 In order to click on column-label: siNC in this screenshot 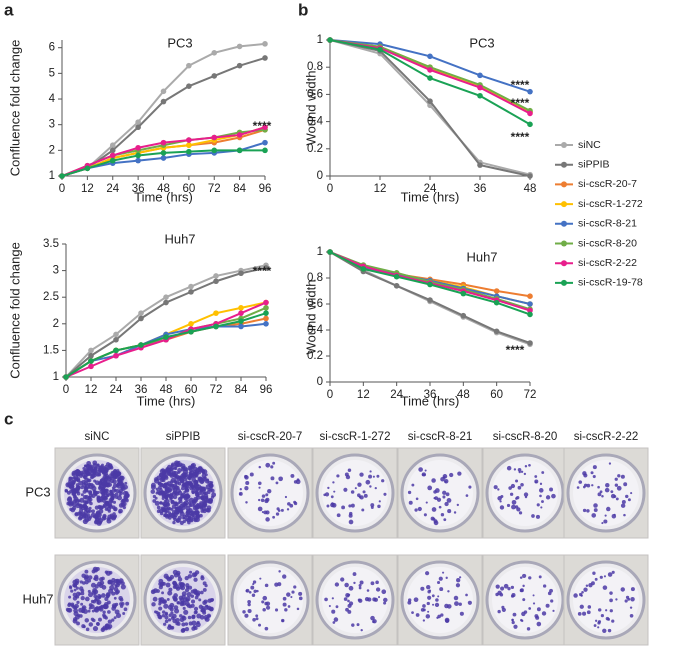, I will do `click(97, 437)`.